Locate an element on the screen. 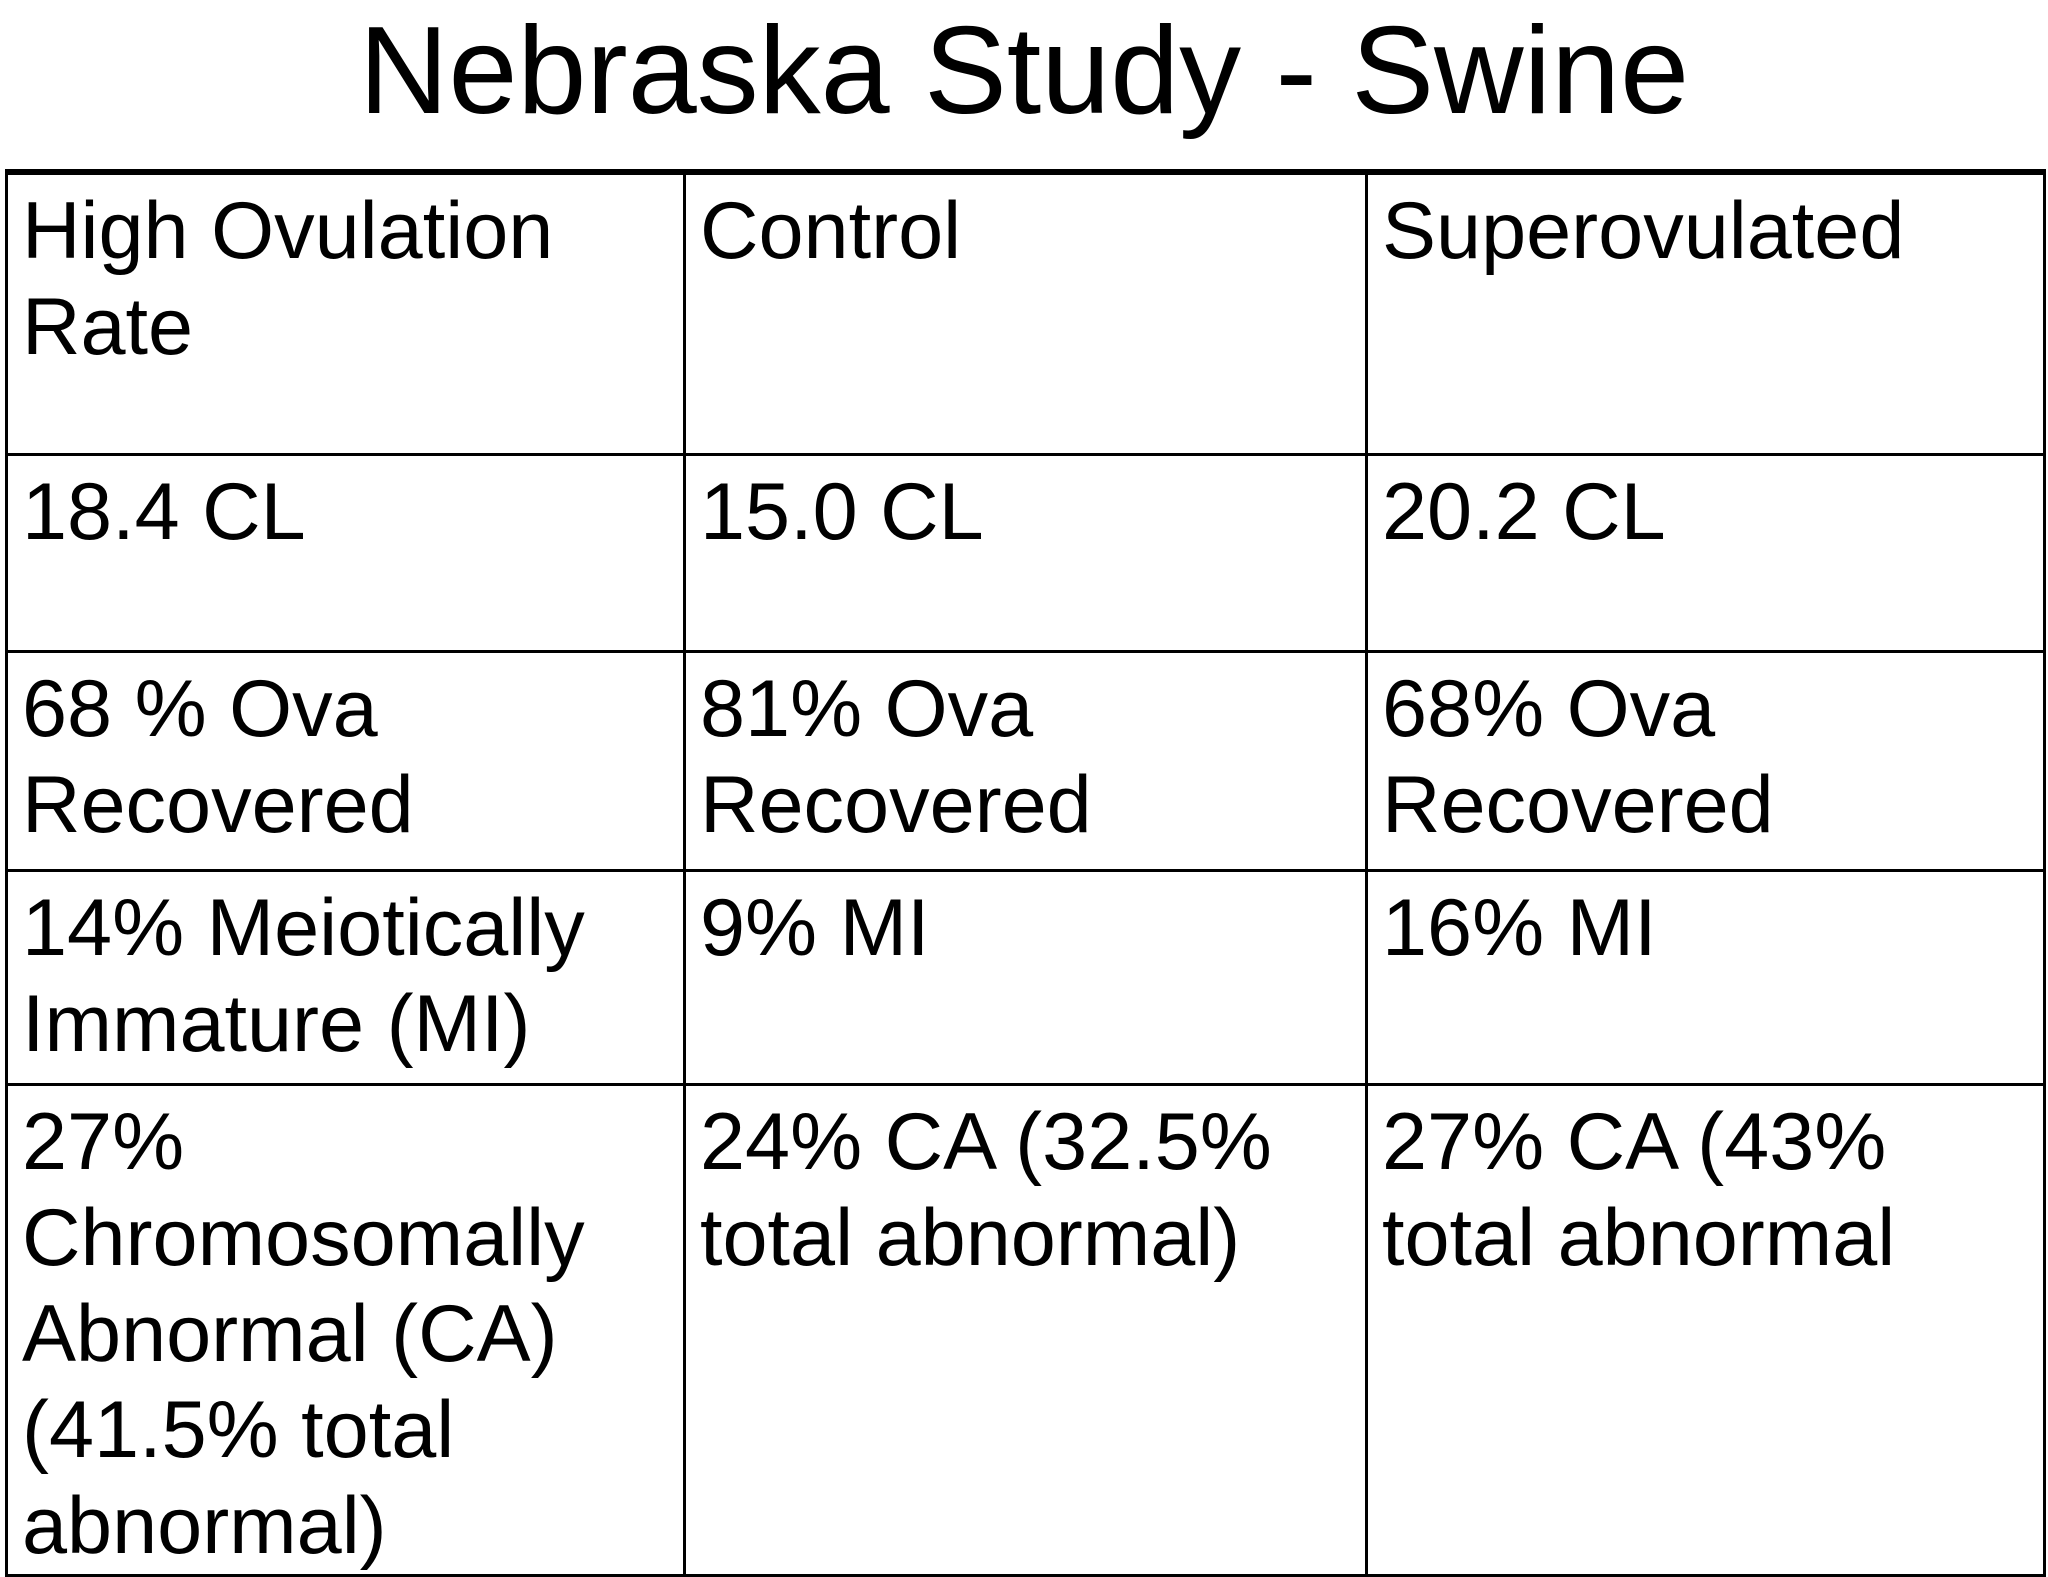 The width and height of the screenshot is (2048, 1577). table-cell: 20.2 CL is located at coordinates (1705, 553).